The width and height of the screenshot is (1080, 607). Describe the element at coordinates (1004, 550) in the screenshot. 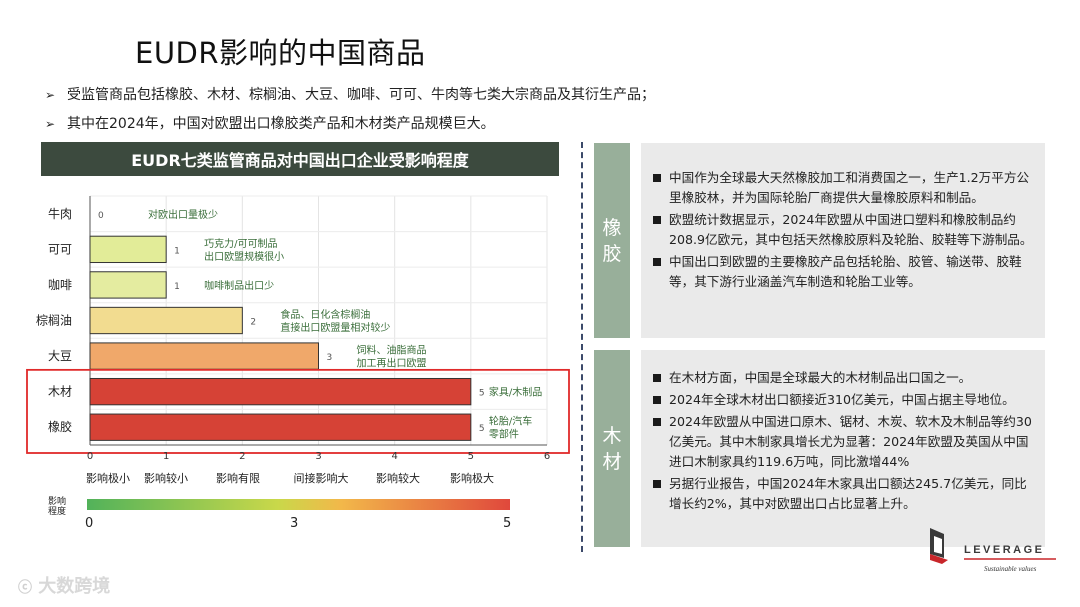

I see `logo-name: LEVERAGE` at that location.